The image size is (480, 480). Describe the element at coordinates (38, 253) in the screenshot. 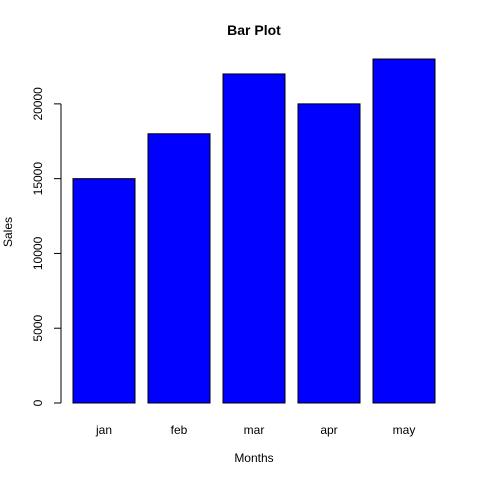

I see `y-tick-label-10000: 10000` at that location.